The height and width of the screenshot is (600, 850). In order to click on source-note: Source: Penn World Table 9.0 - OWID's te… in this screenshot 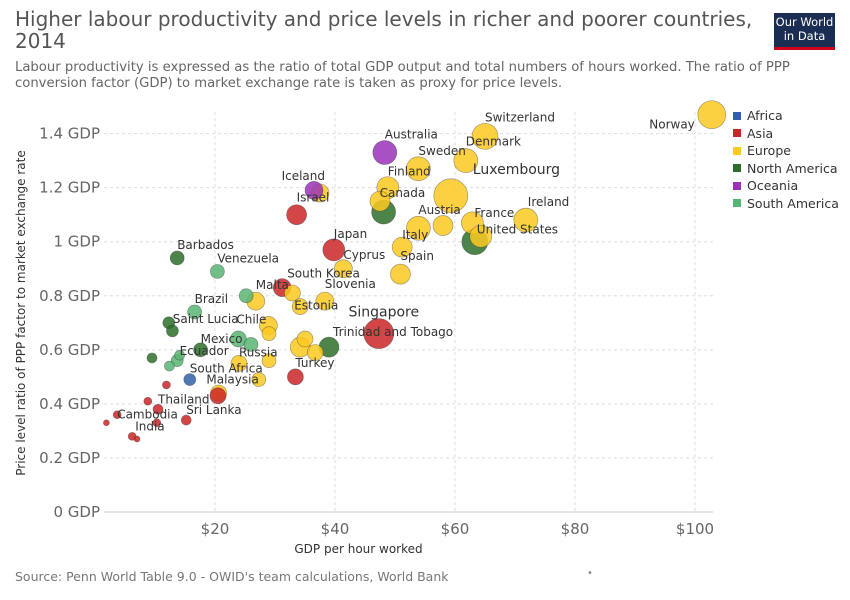, I will do `click(232, 576)`.